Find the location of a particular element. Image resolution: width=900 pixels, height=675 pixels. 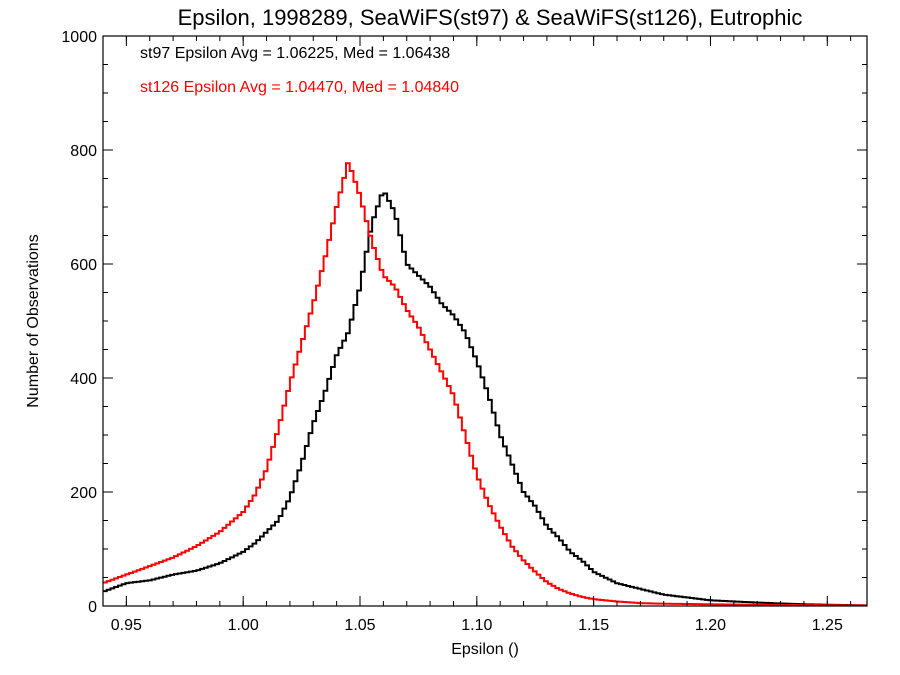

y-tick-label: 1000 is located at coordinates (79, 37).